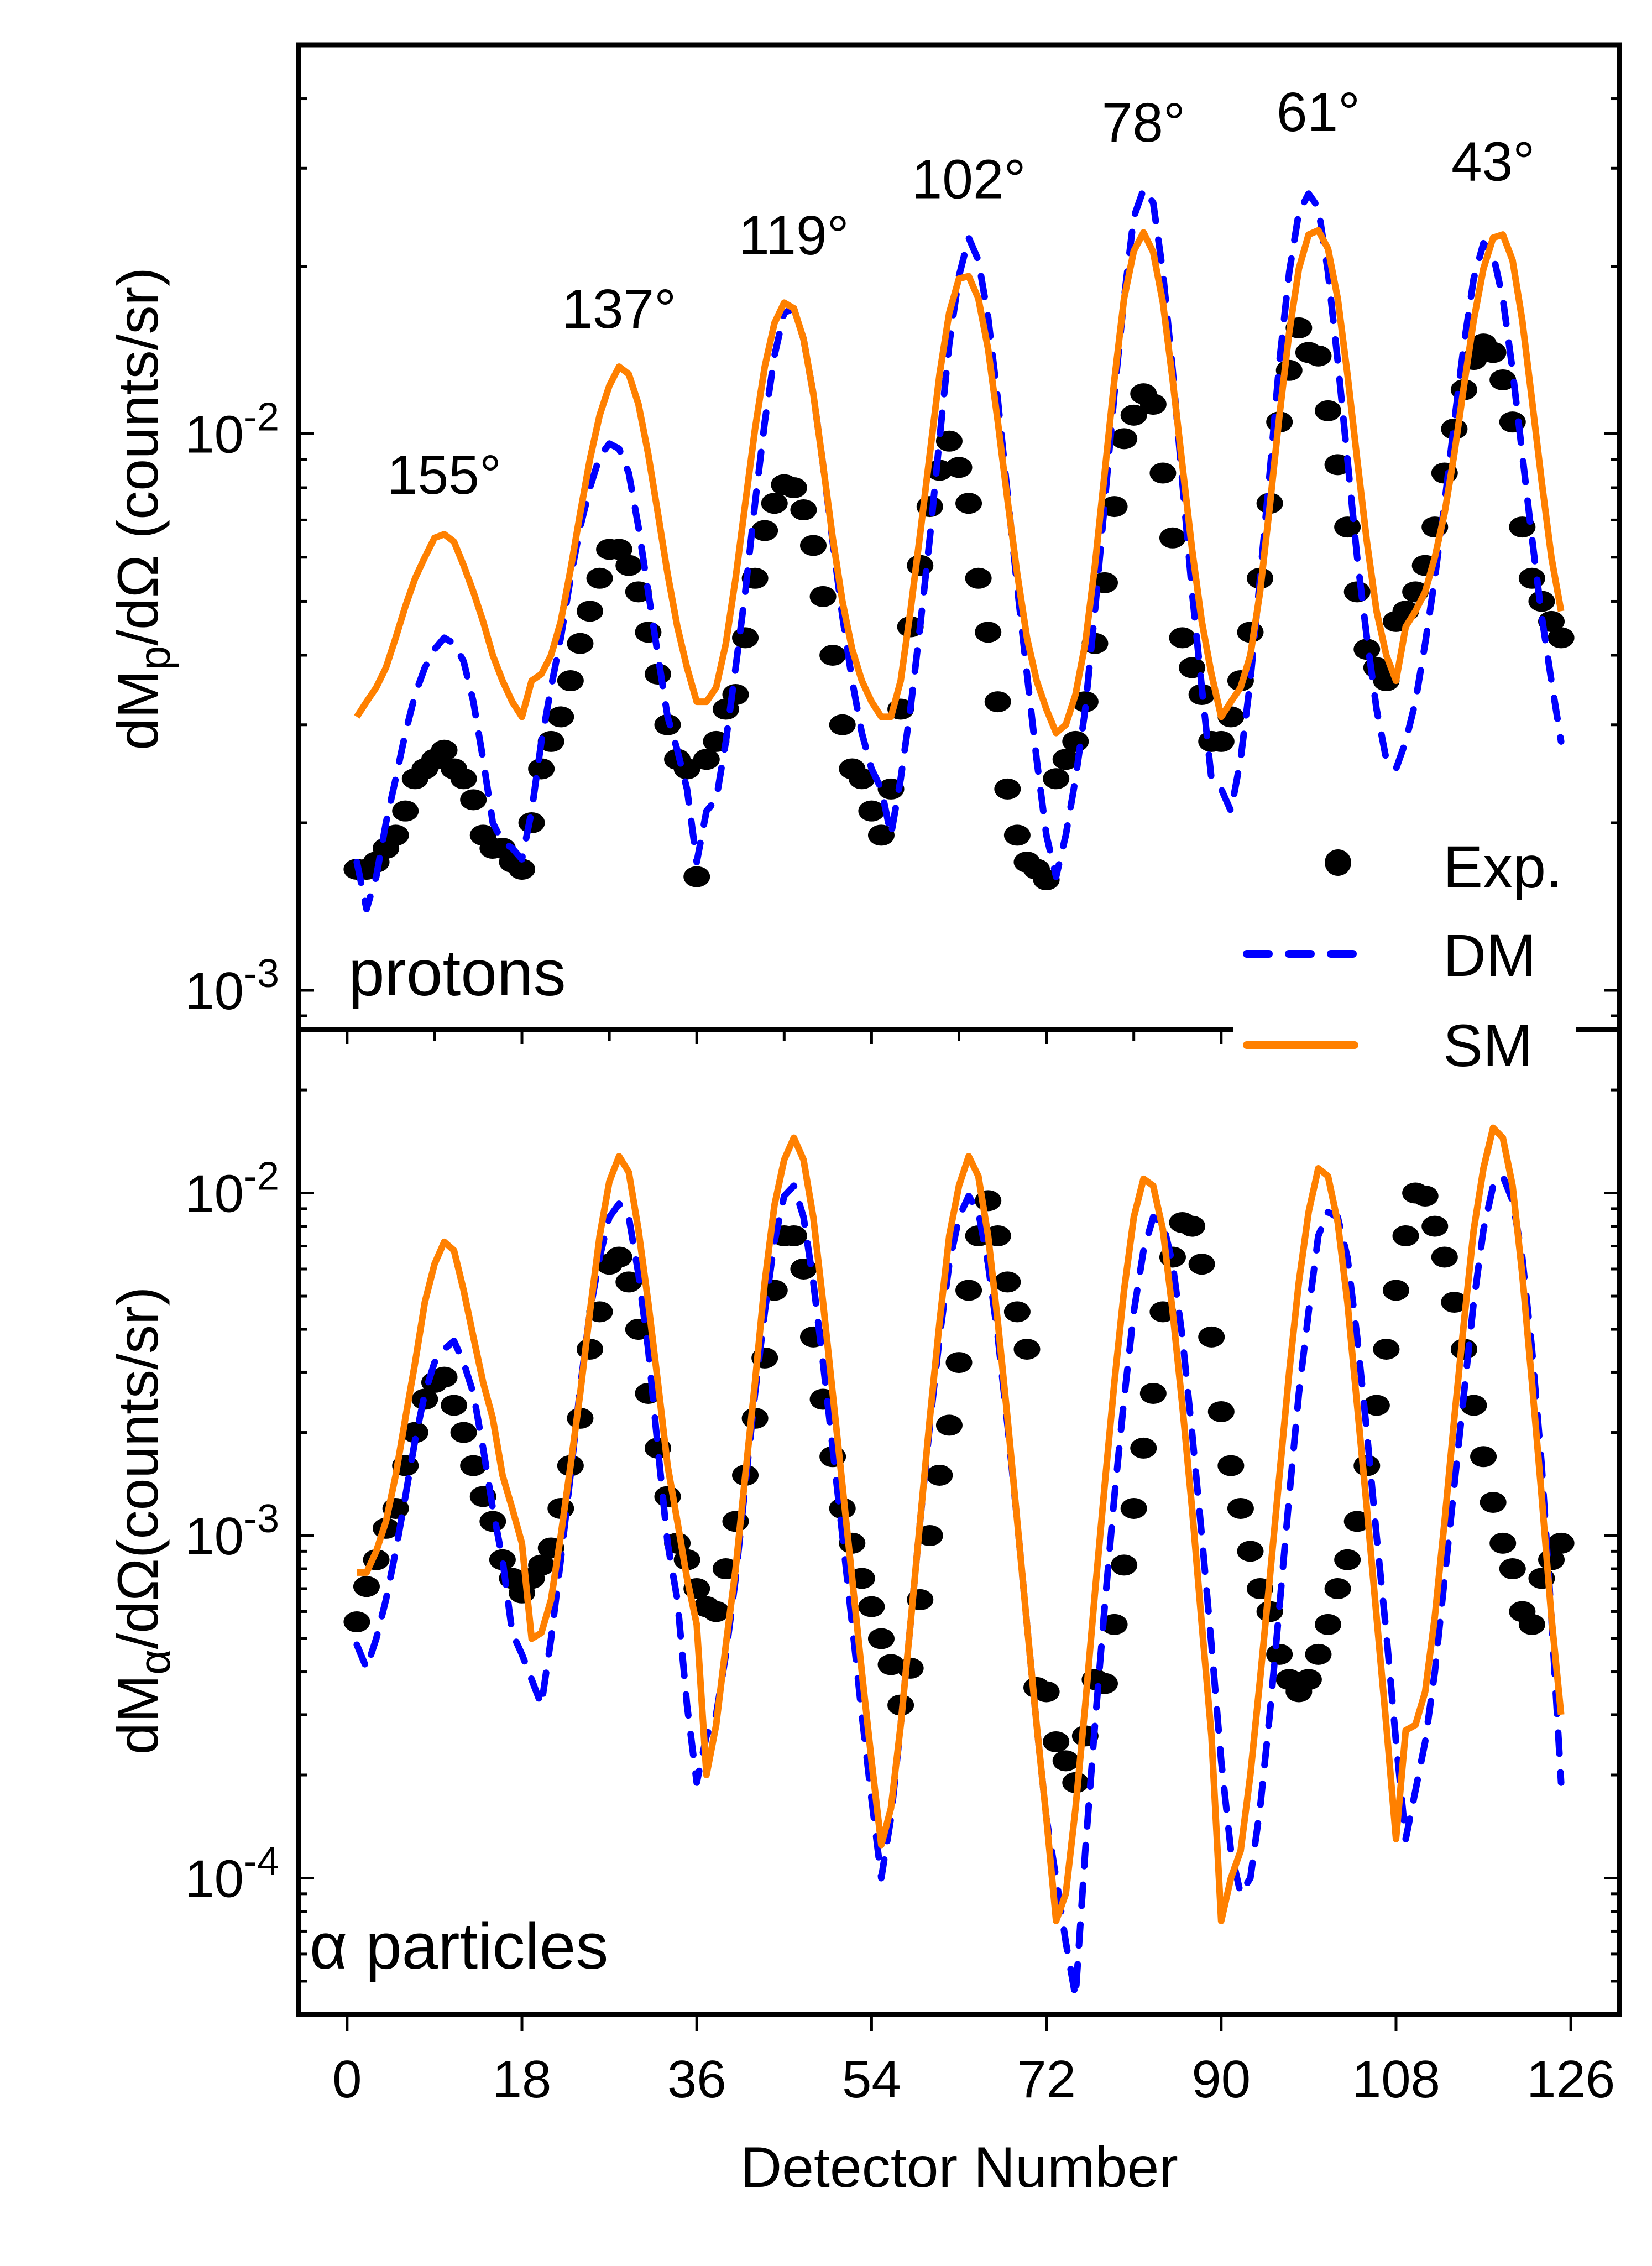 The height and width of the screenshot is (2266, 1652). Describe the element at coordinates (459, 1946) in the screenshot. I see `alpha-panel-label: α particles` at that location.